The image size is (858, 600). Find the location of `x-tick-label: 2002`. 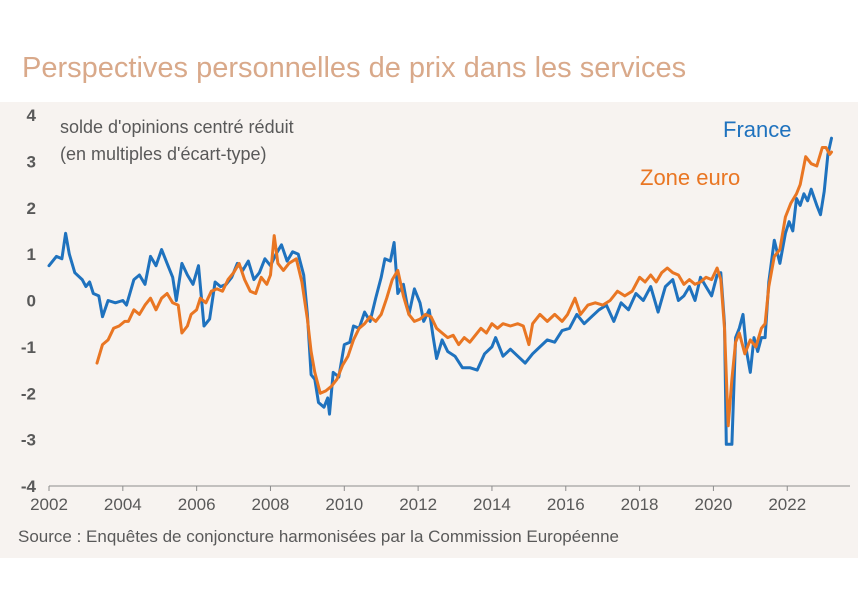

x-tick-label: 2002 is located at coordinates (49, 504).